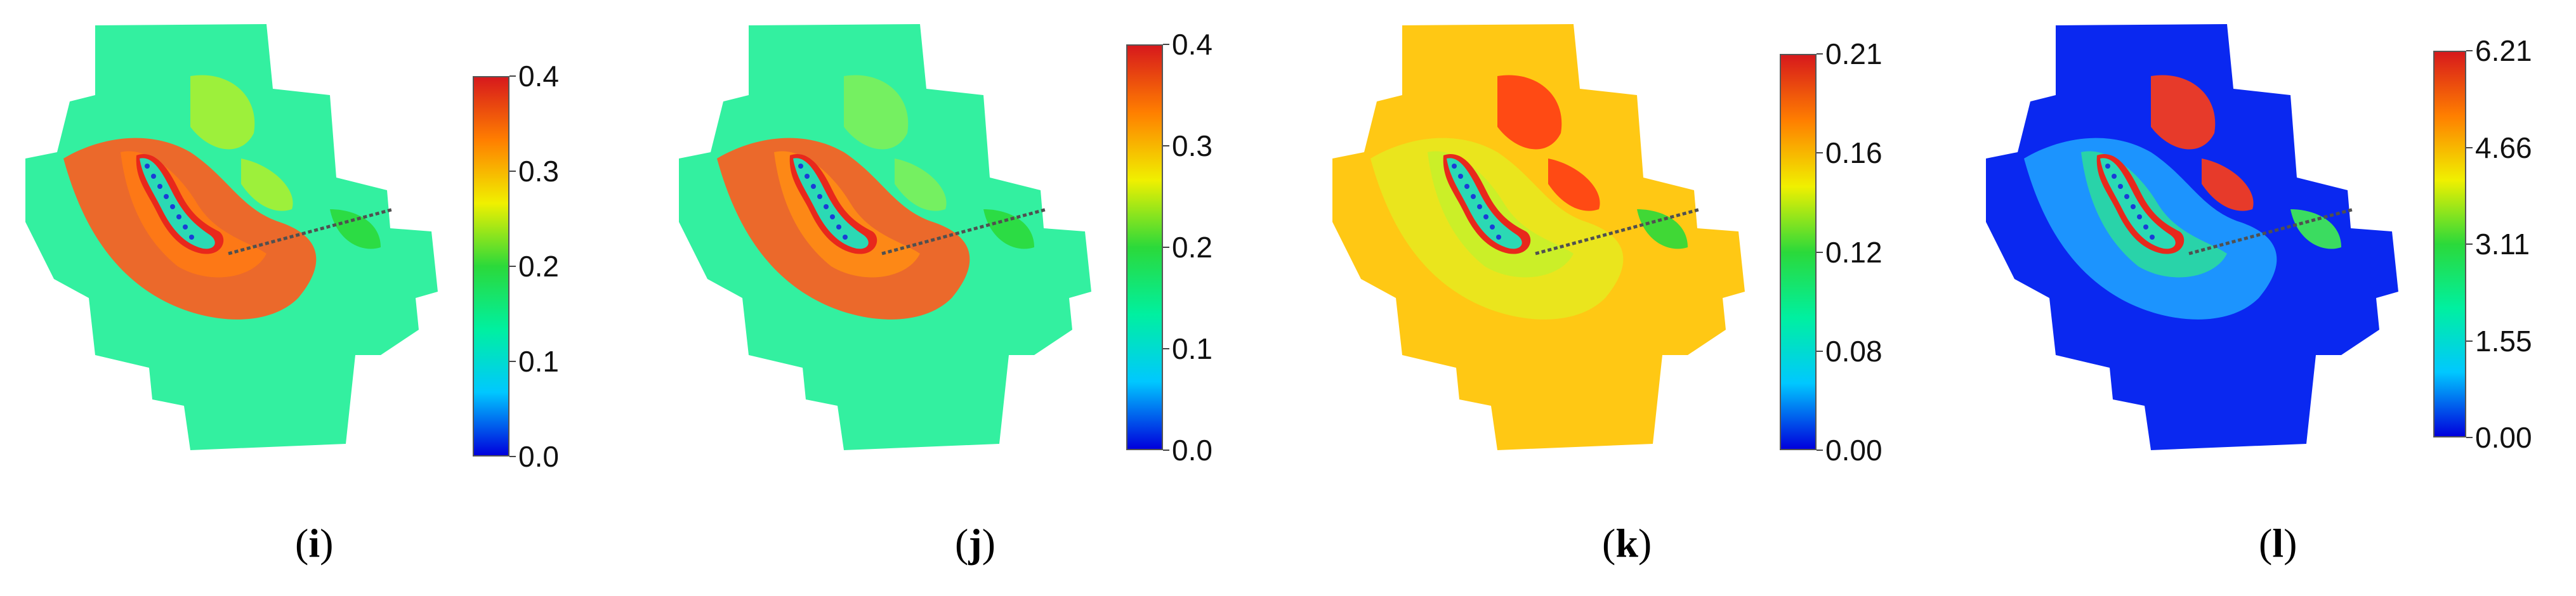 Image resolution: width=2576 pixels, height=596 pixels. What do you see at coordinates (1854, 54) in the screenshot?
I see `colorbar-tick-label: 0.21` at bounding box center [1854, 54].